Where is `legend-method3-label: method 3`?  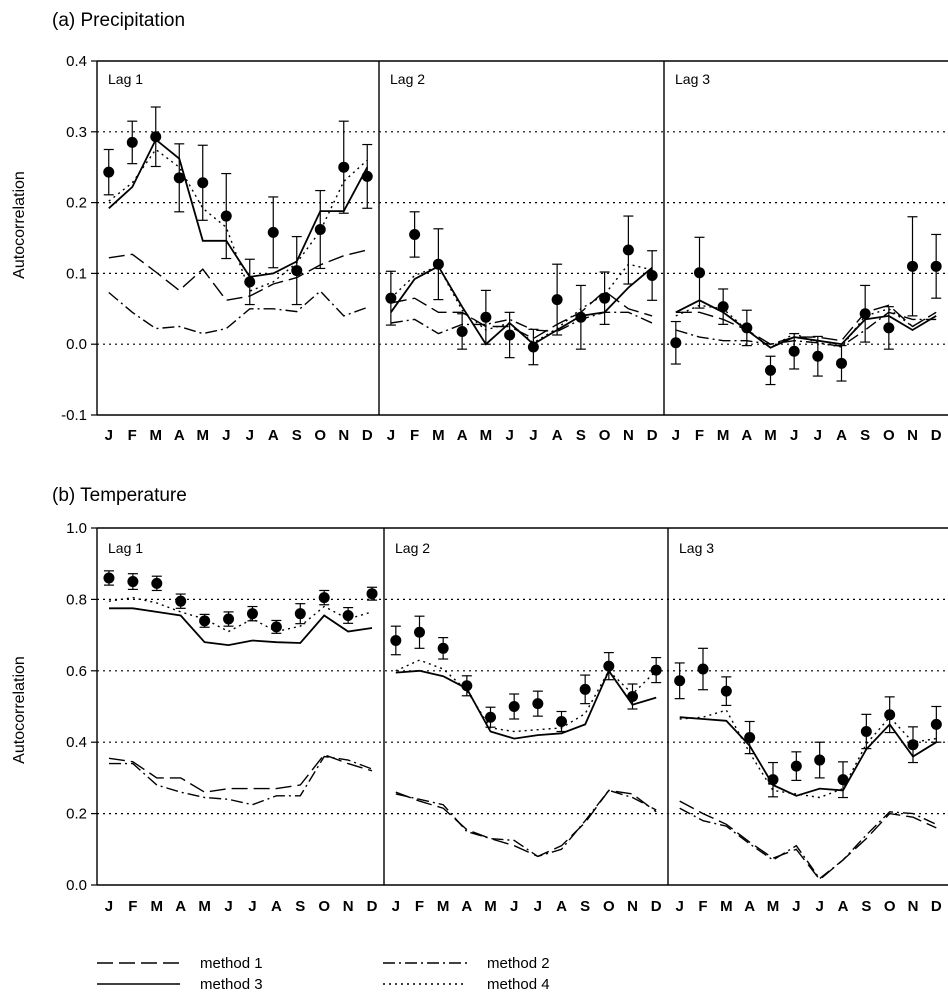
legend-method3-label: method 3 is located at coordinates (231, 984).